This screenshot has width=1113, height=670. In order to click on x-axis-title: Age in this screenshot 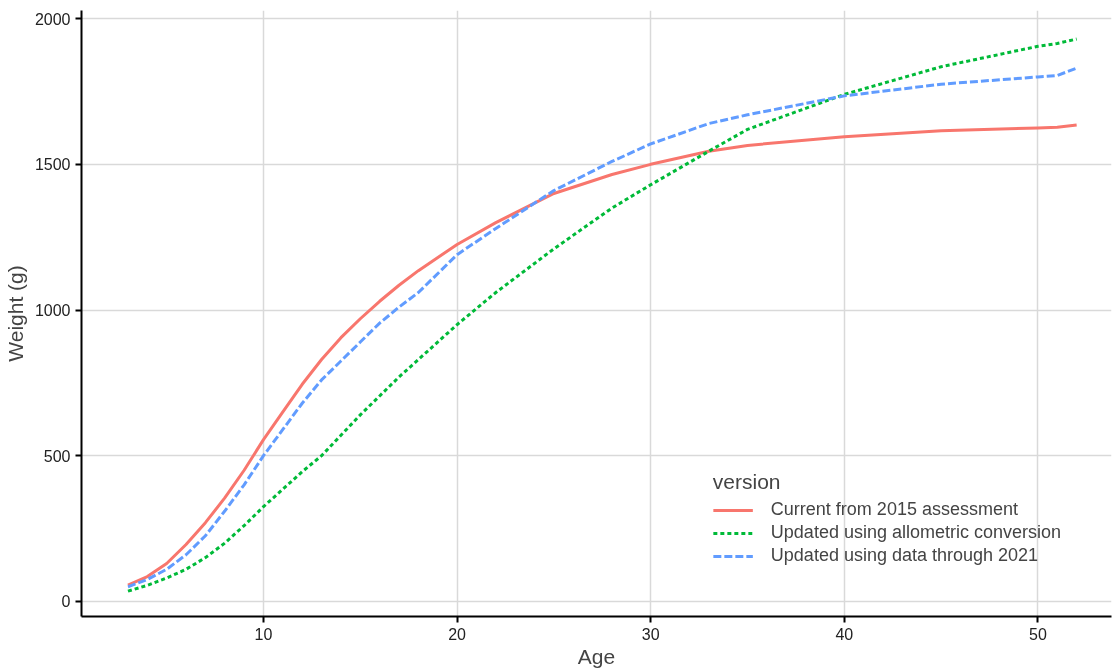, I will do `click(596, 656)`.